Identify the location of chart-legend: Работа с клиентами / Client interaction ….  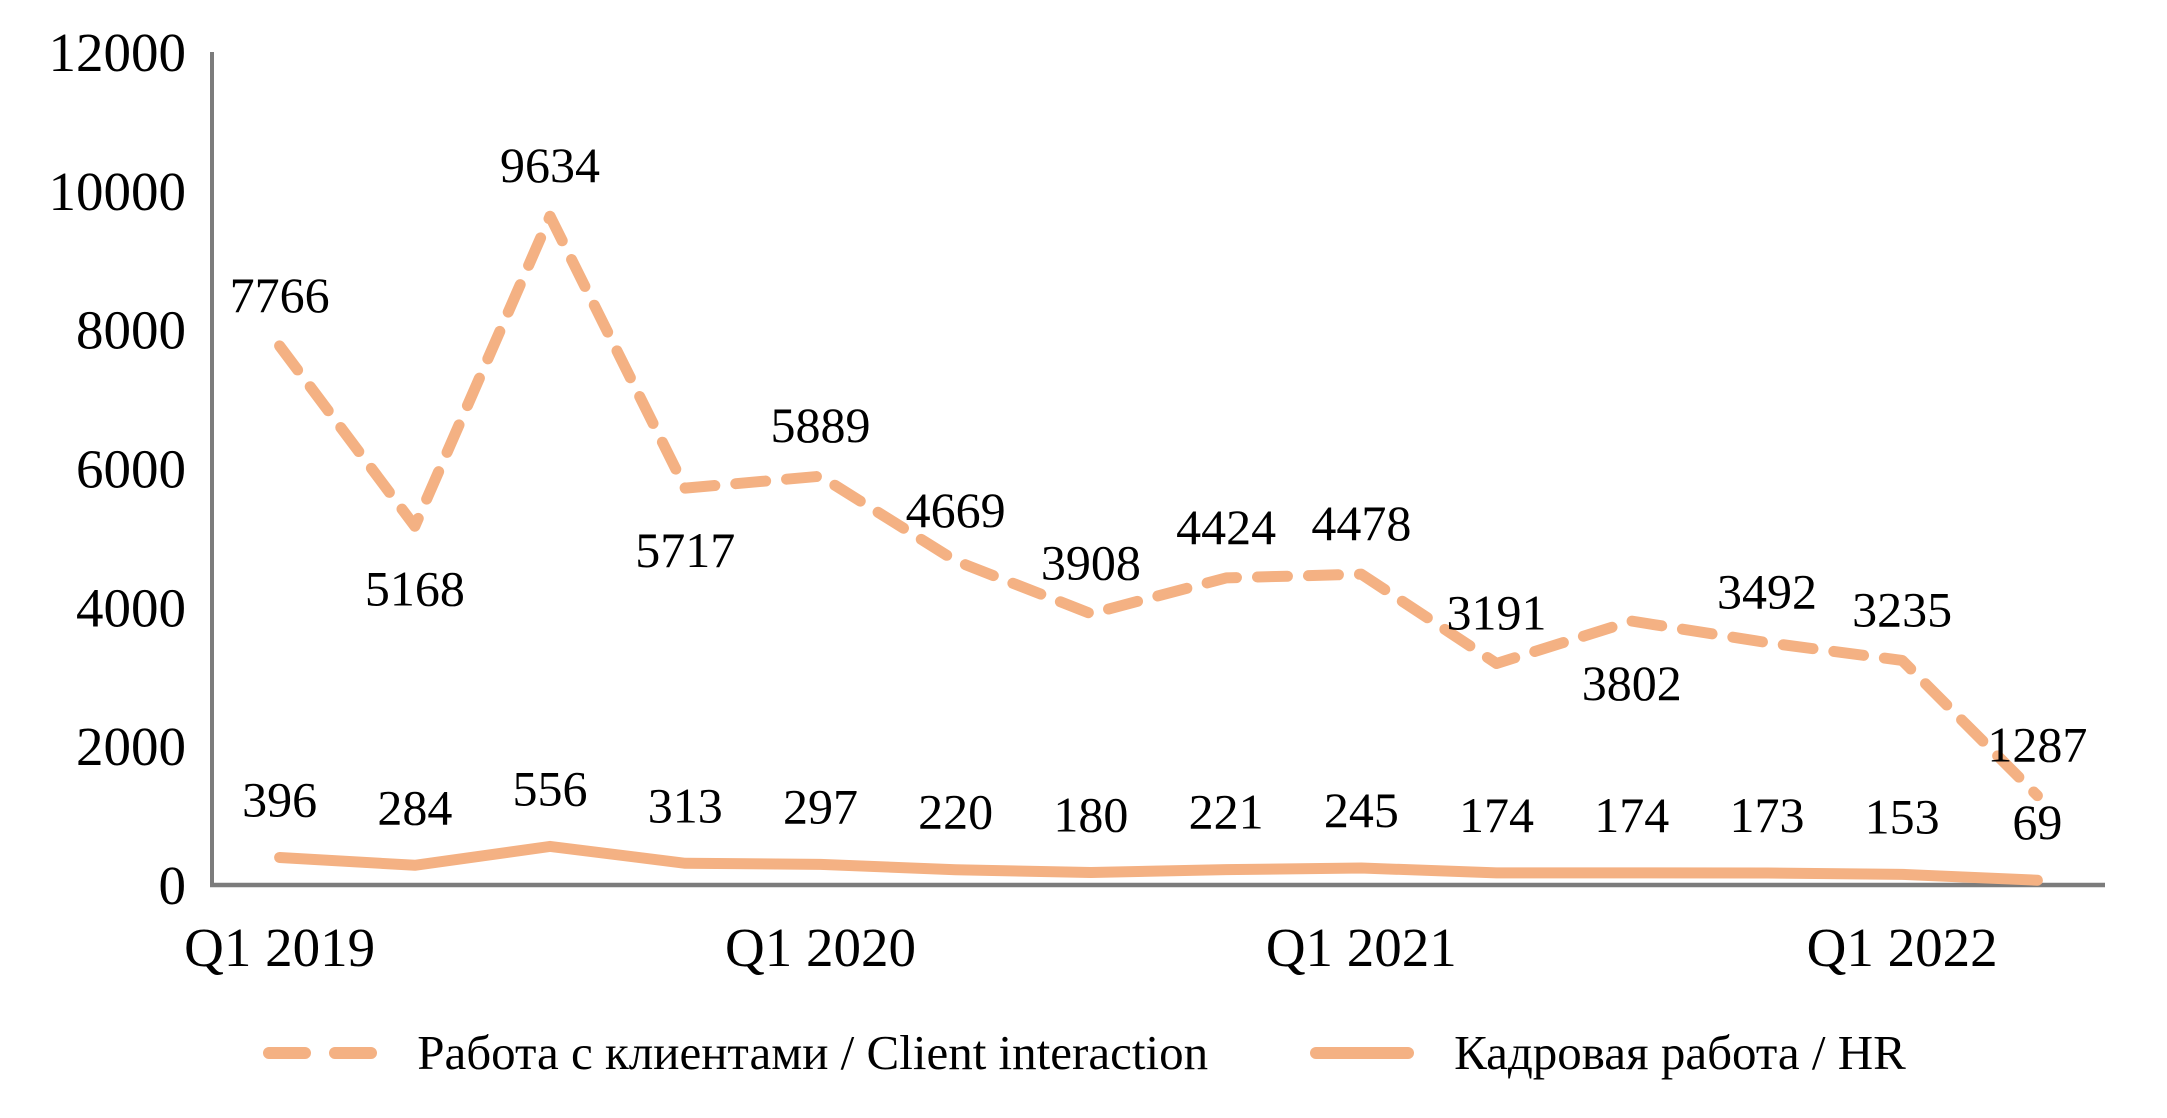
(1083, 1052).